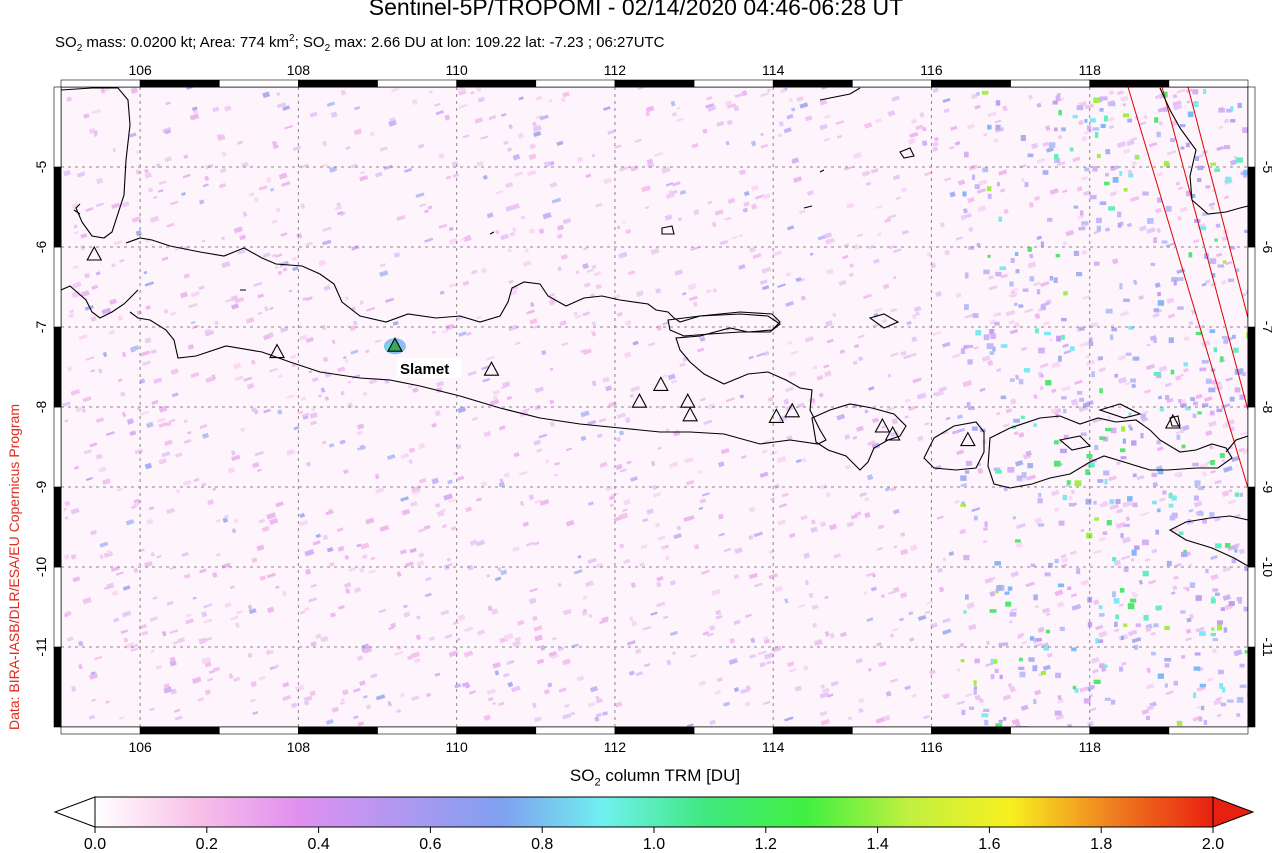  I want to click on lon-label-top: 112, so click(615, 70).